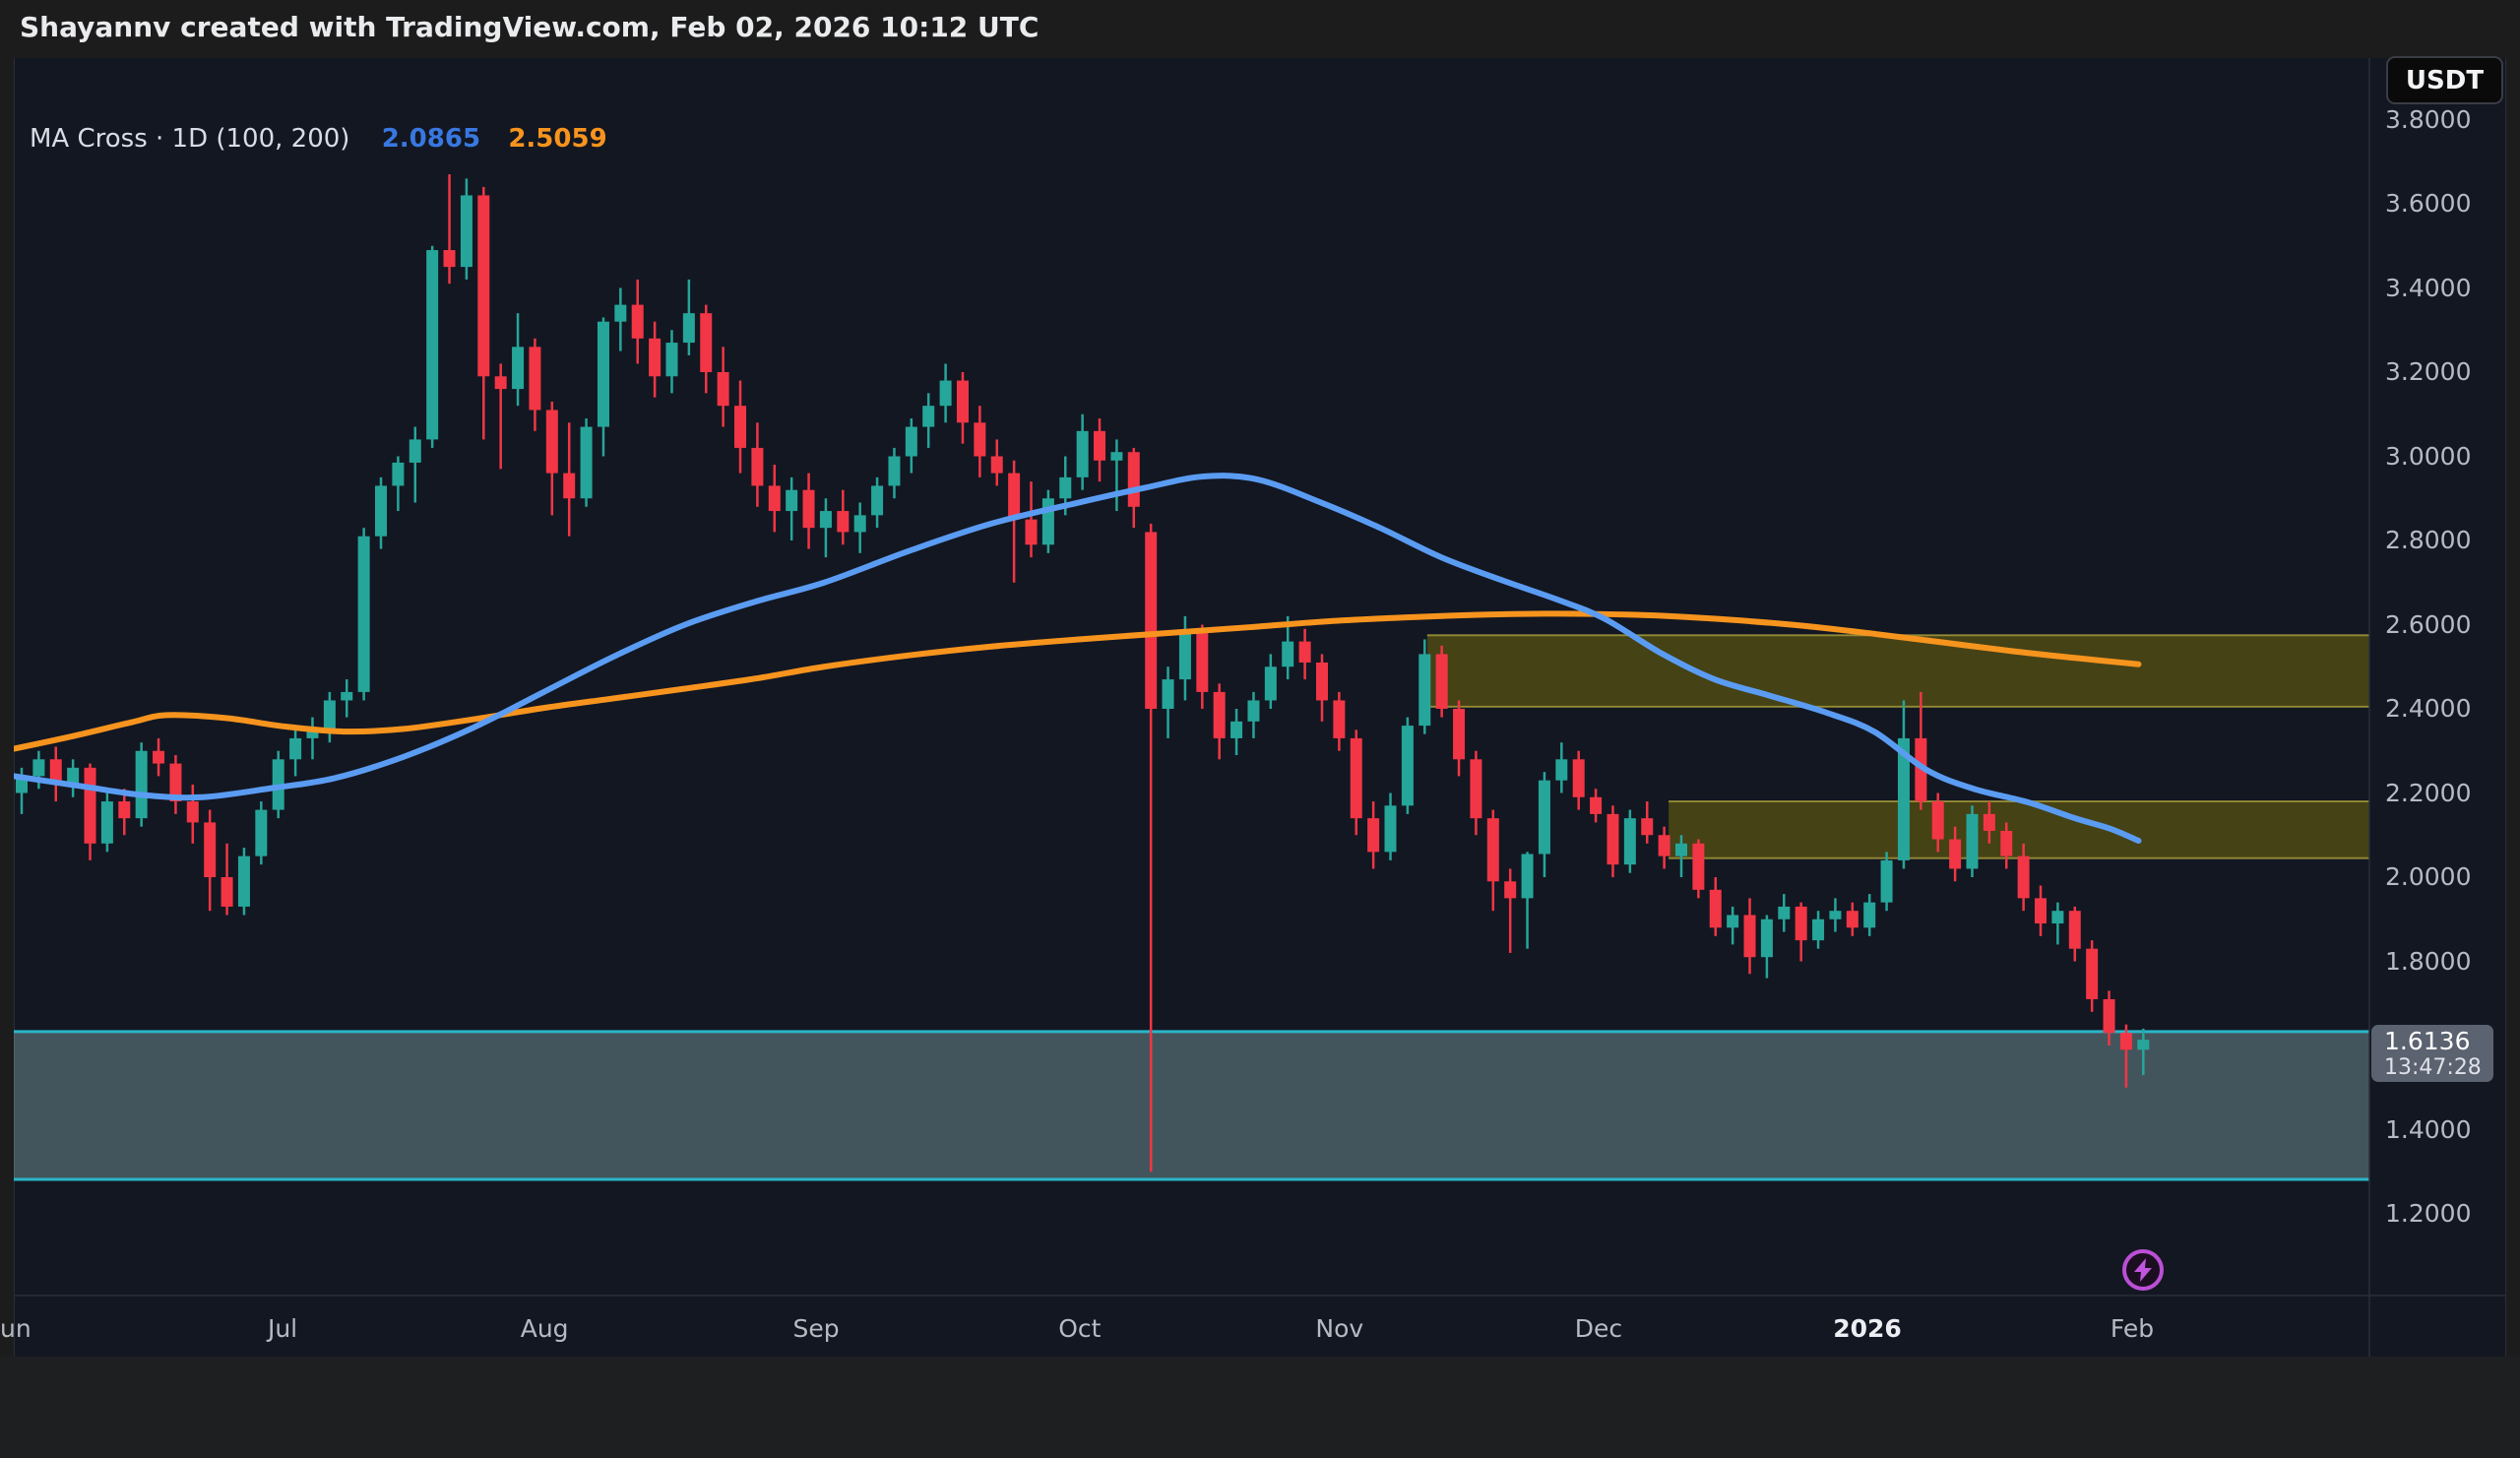 Image resolution: width=2520 pixels, height=1458 pixels. I want to click on time-label: Jul, so click(282, 1328).